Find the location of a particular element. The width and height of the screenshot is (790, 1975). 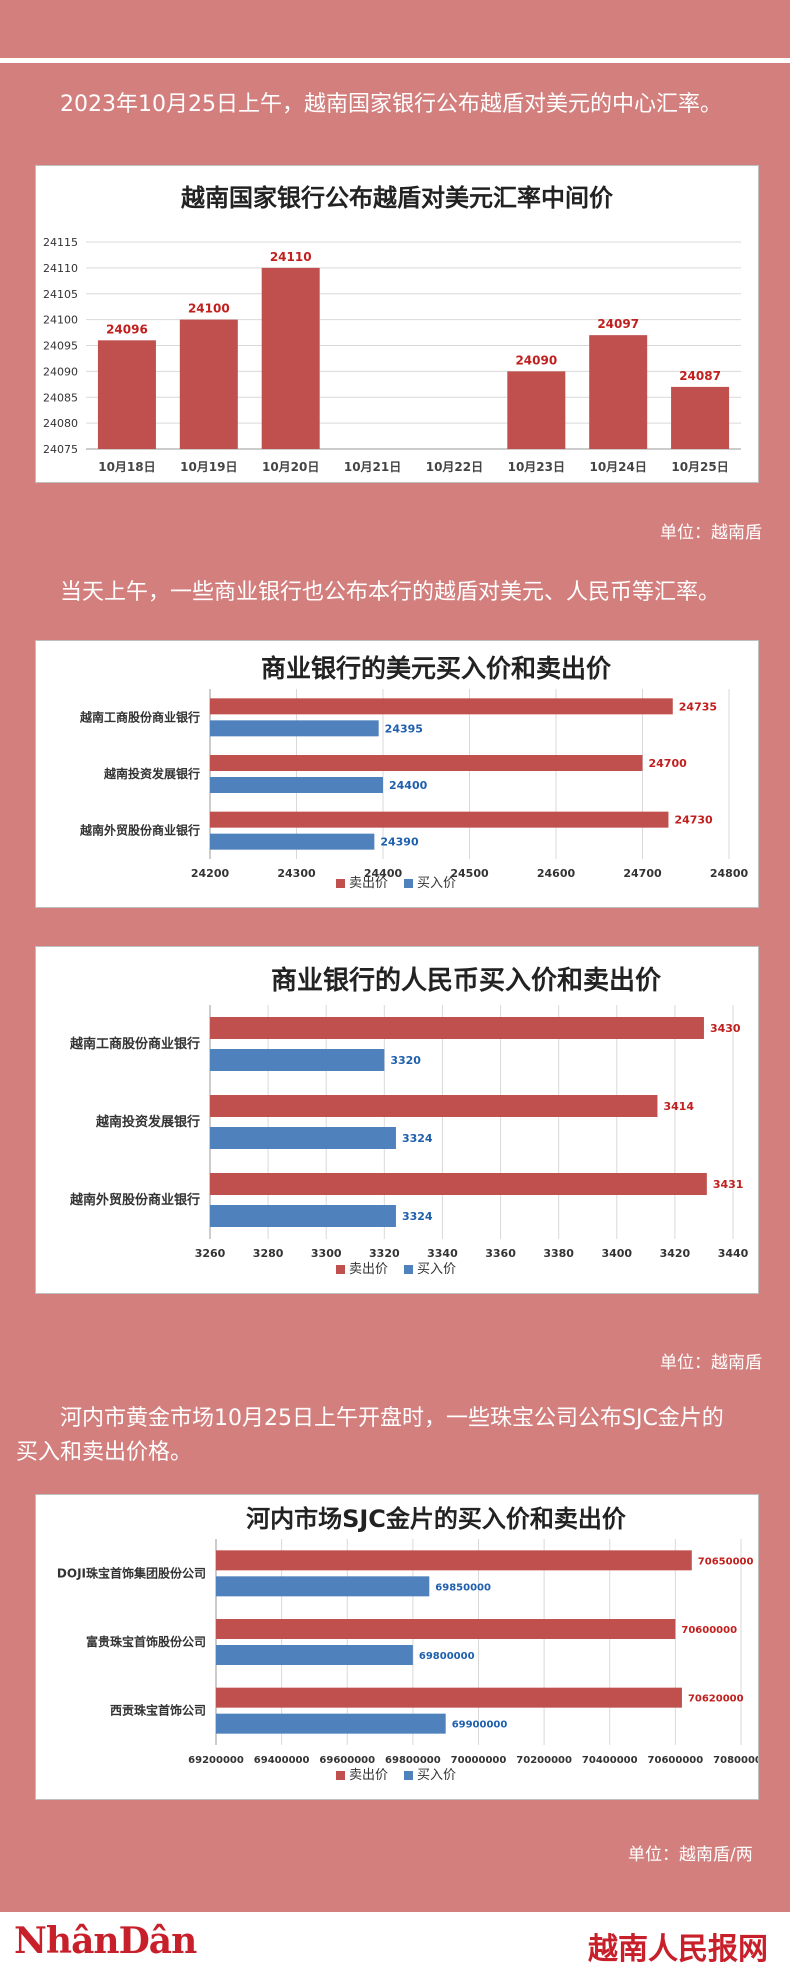

data-label: 24730 is located at coordinates (693, 820).